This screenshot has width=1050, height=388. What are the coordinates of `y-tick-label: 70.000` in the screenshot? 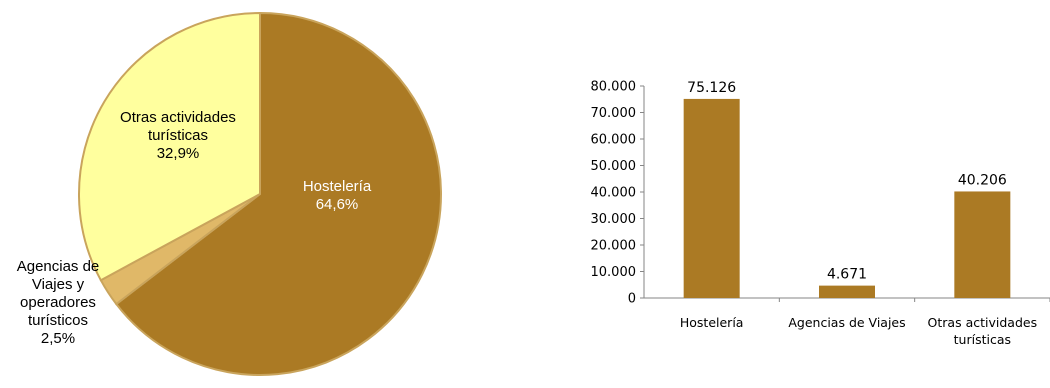 It's located at (614, 113).